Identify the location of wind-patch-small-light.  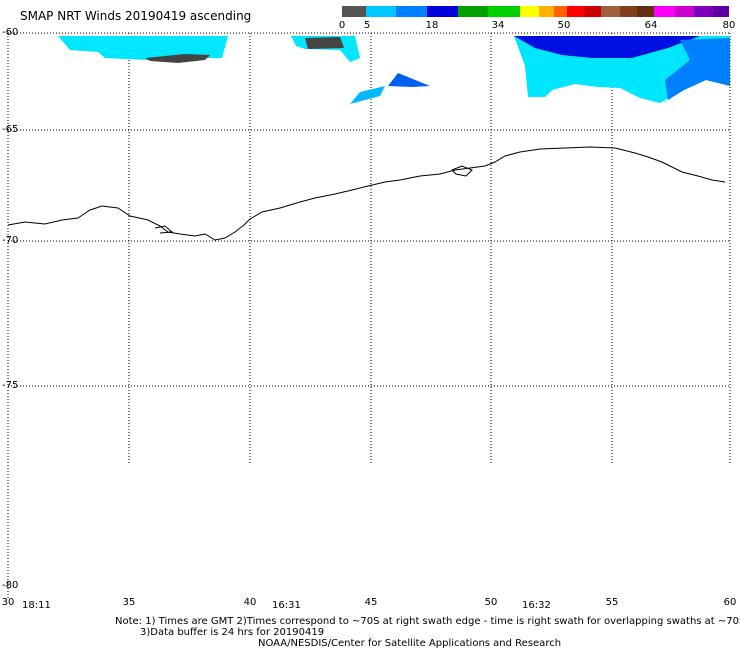
(367, 95).